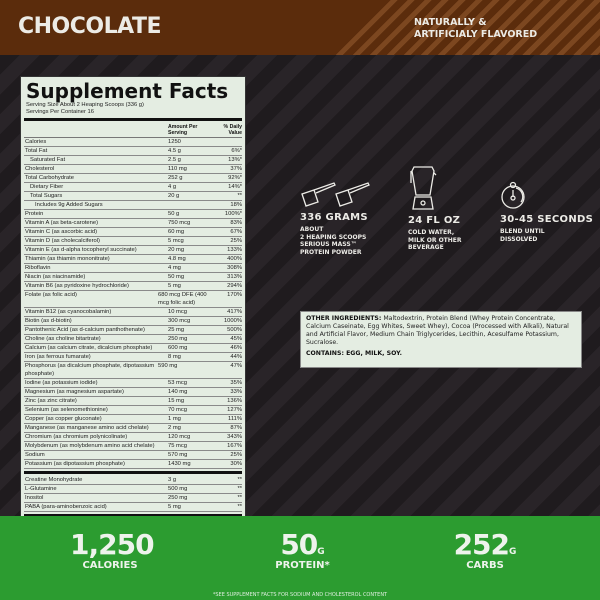  What do you see at coordinates (174, 428) in the screenshot?
I see `nutrient-amount: 2 mg` at bounding box center [174, 428].